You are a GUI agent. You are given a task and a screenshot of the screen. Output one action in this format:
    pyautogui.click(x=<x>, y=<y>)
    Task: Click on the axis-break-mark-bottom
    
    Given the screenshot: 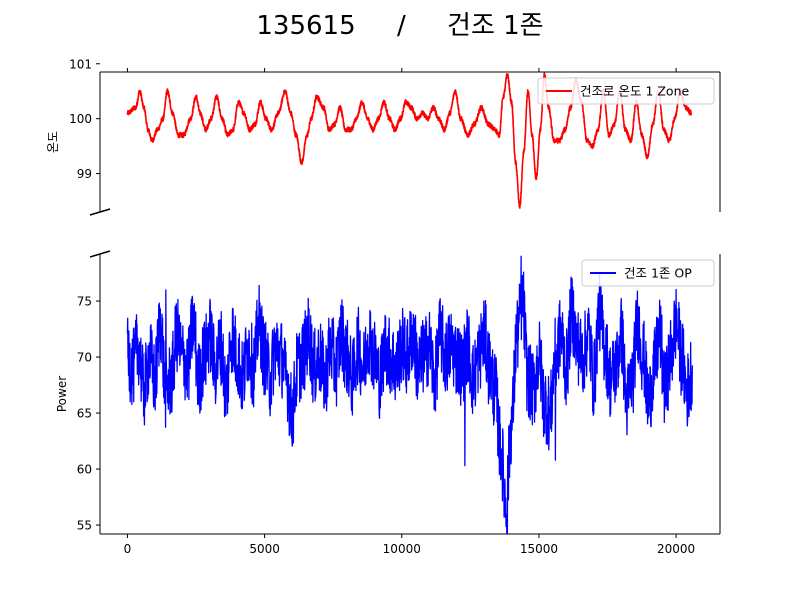 What is the action you would take?
    pyautogui.click(x=100, y=254)
    